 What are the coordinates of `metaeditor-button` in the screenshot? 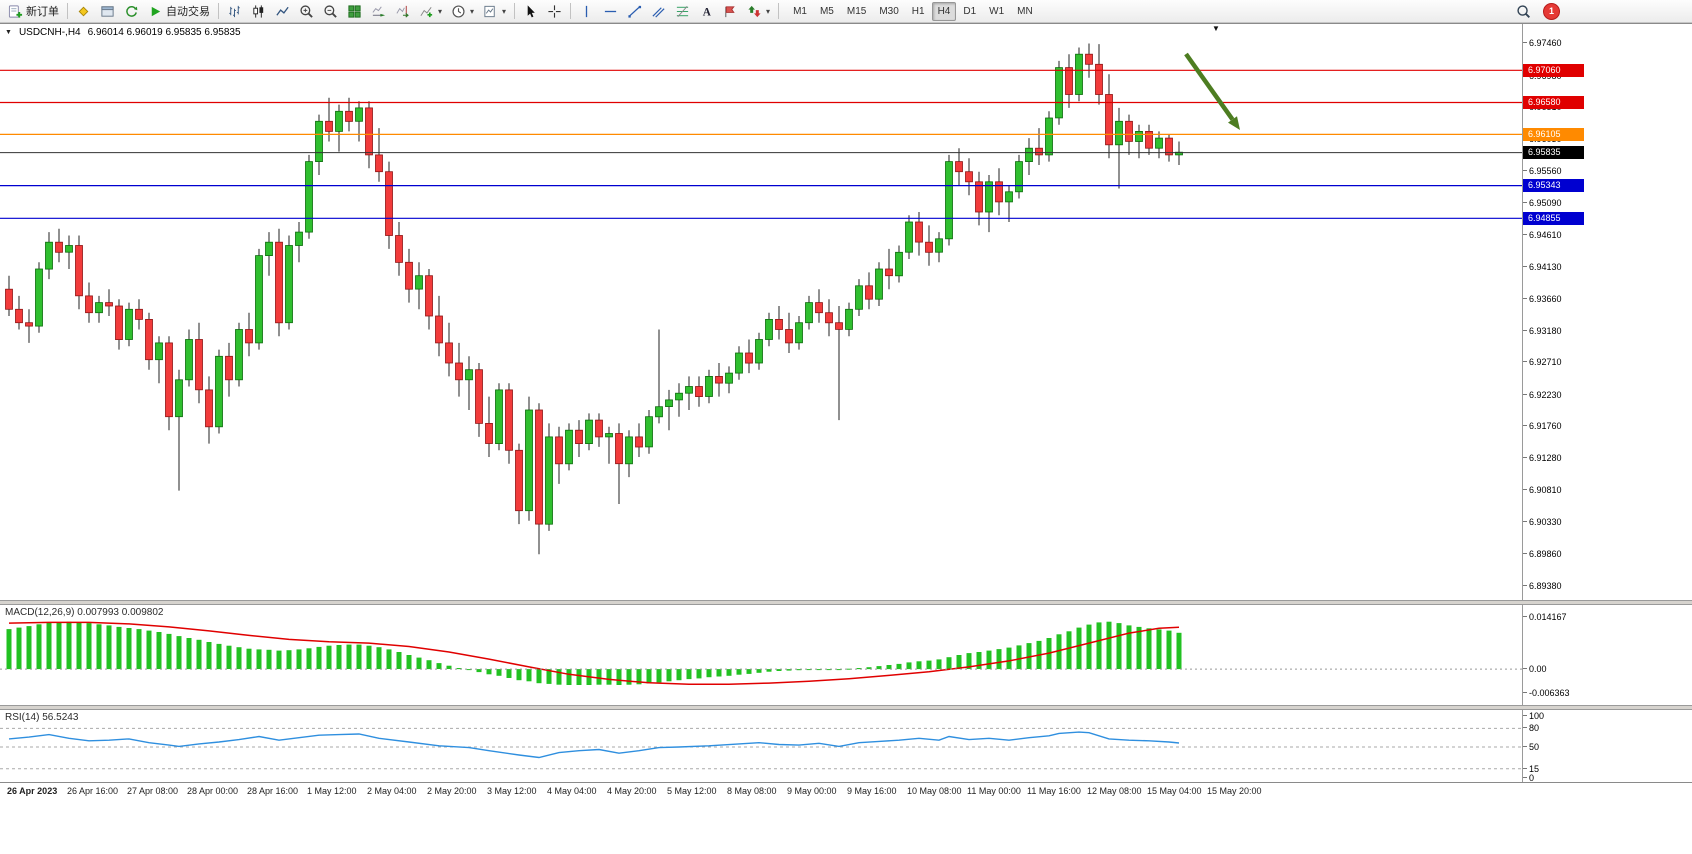 It's located at (83, 11).